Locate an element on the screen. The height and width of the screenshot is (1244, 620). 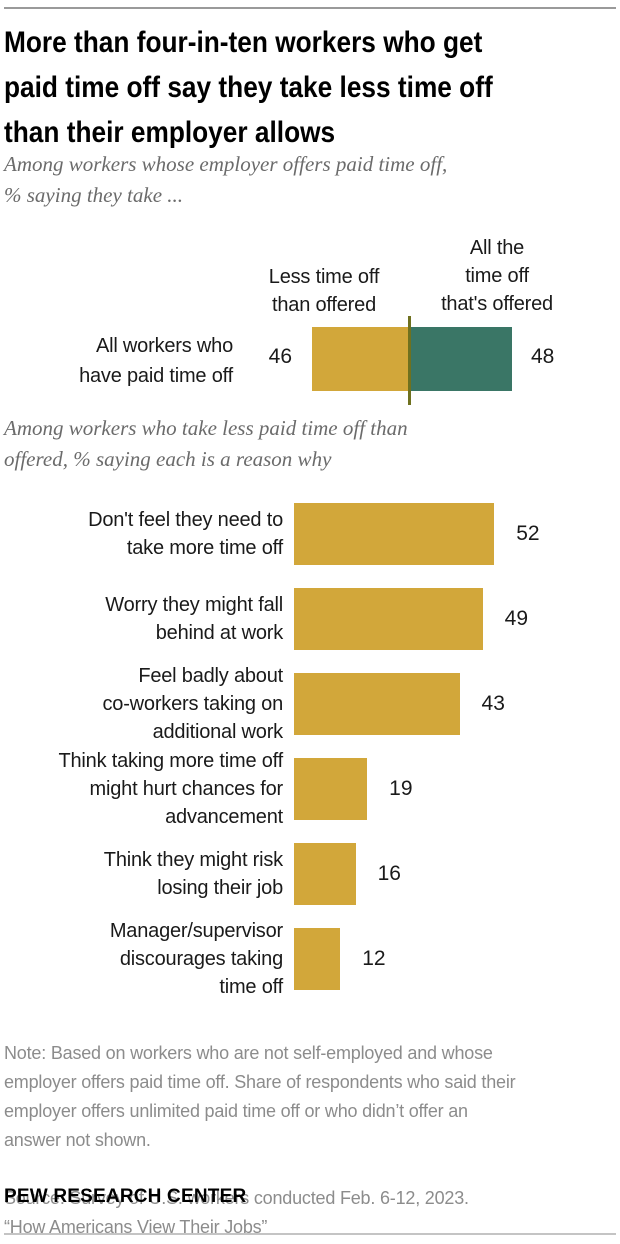
bar-row-fall-behind: Worry they might fall behind at work 49 is located at coordinates (310, 619).